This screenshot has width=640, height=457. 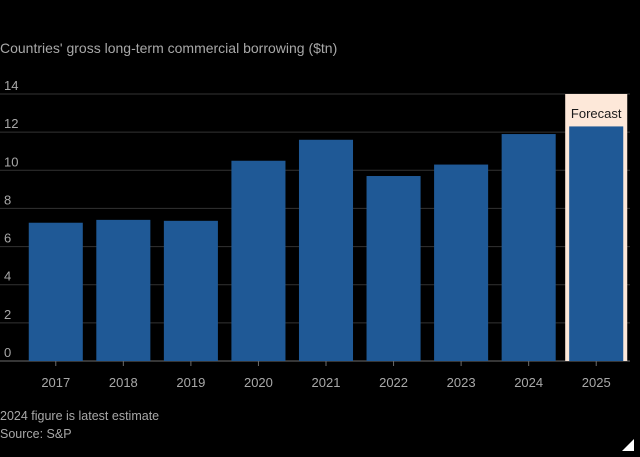 I want to click on y-tick-label: 12, so click(x=11, y=123).